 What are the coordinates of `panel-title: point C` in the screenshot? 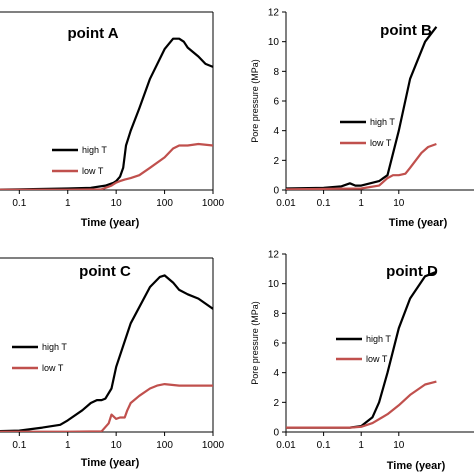 It's located at (105, 271).